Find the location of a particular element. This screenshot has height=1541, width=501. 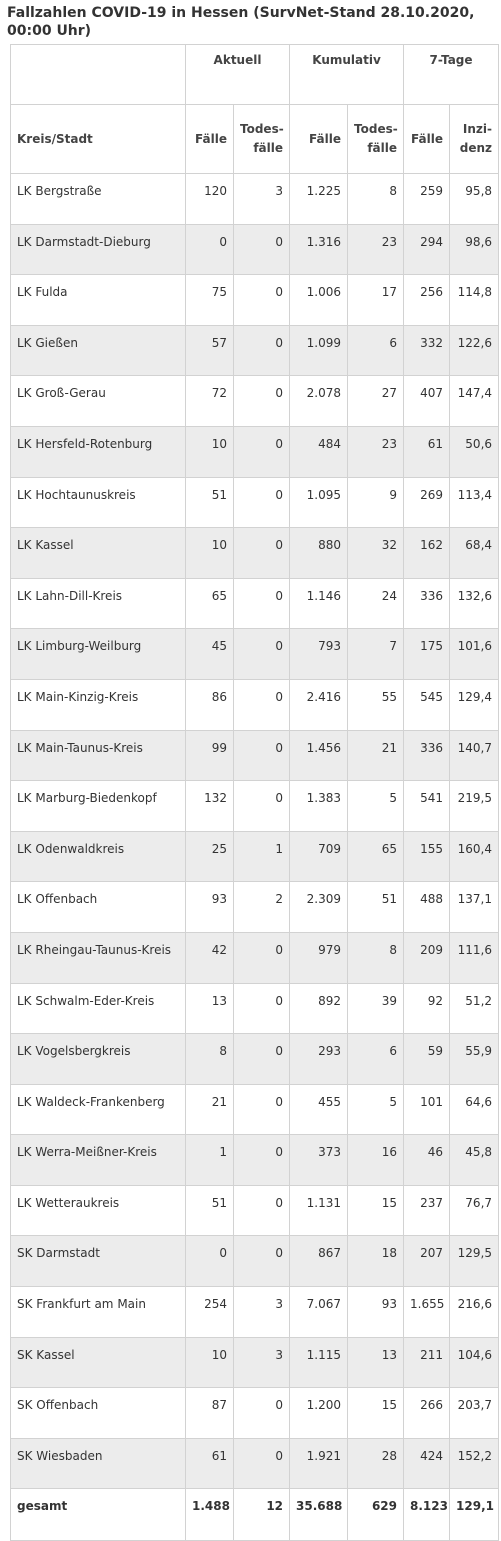

cell-kumulativ-todesfaelle: 5 is located at coordinates (376, 1109).